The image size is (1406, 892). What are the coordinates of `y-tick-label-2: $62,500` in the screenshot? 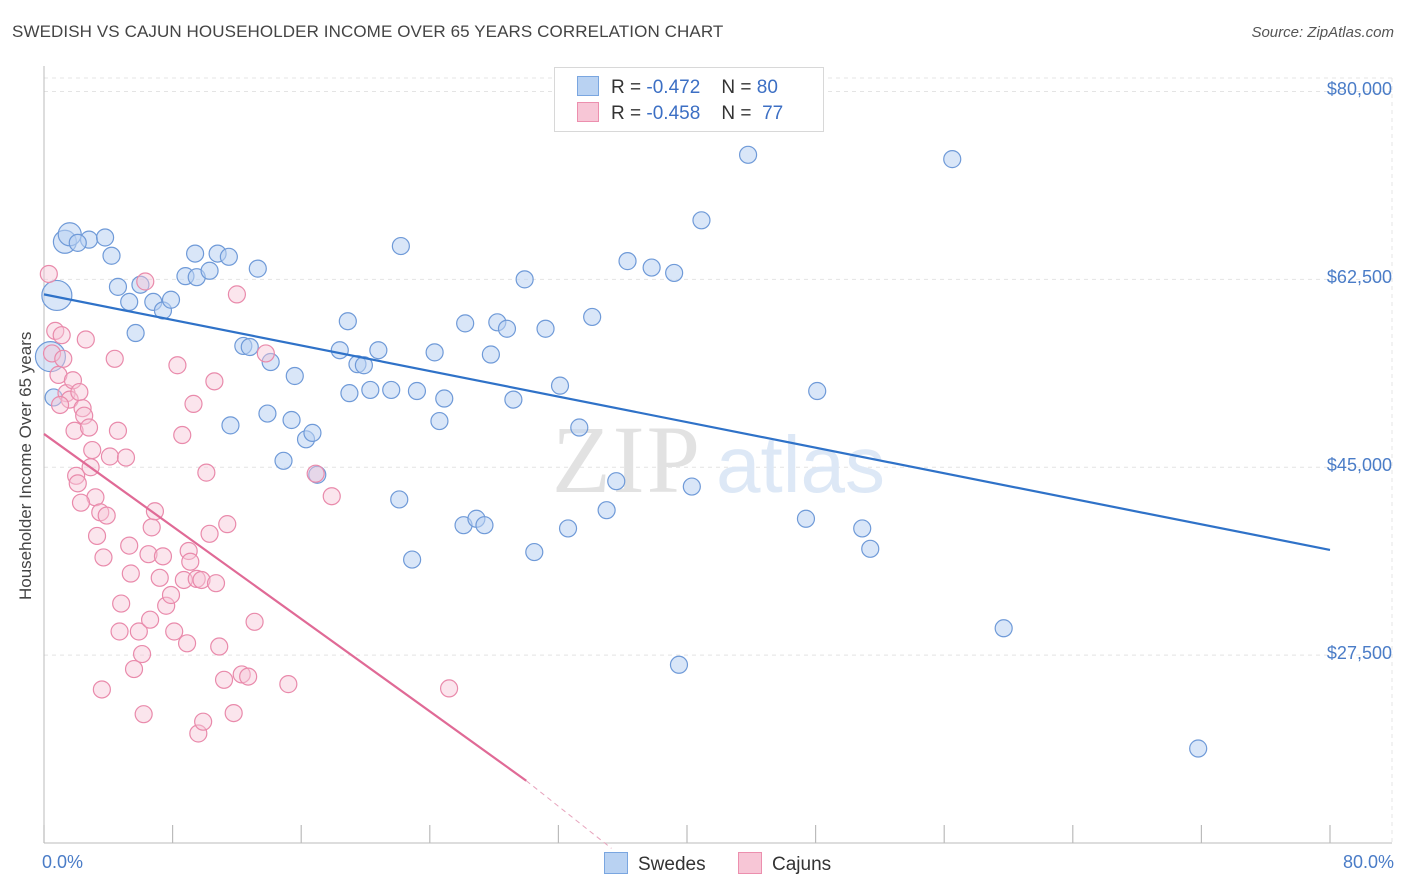 It's located at (1359, 277).